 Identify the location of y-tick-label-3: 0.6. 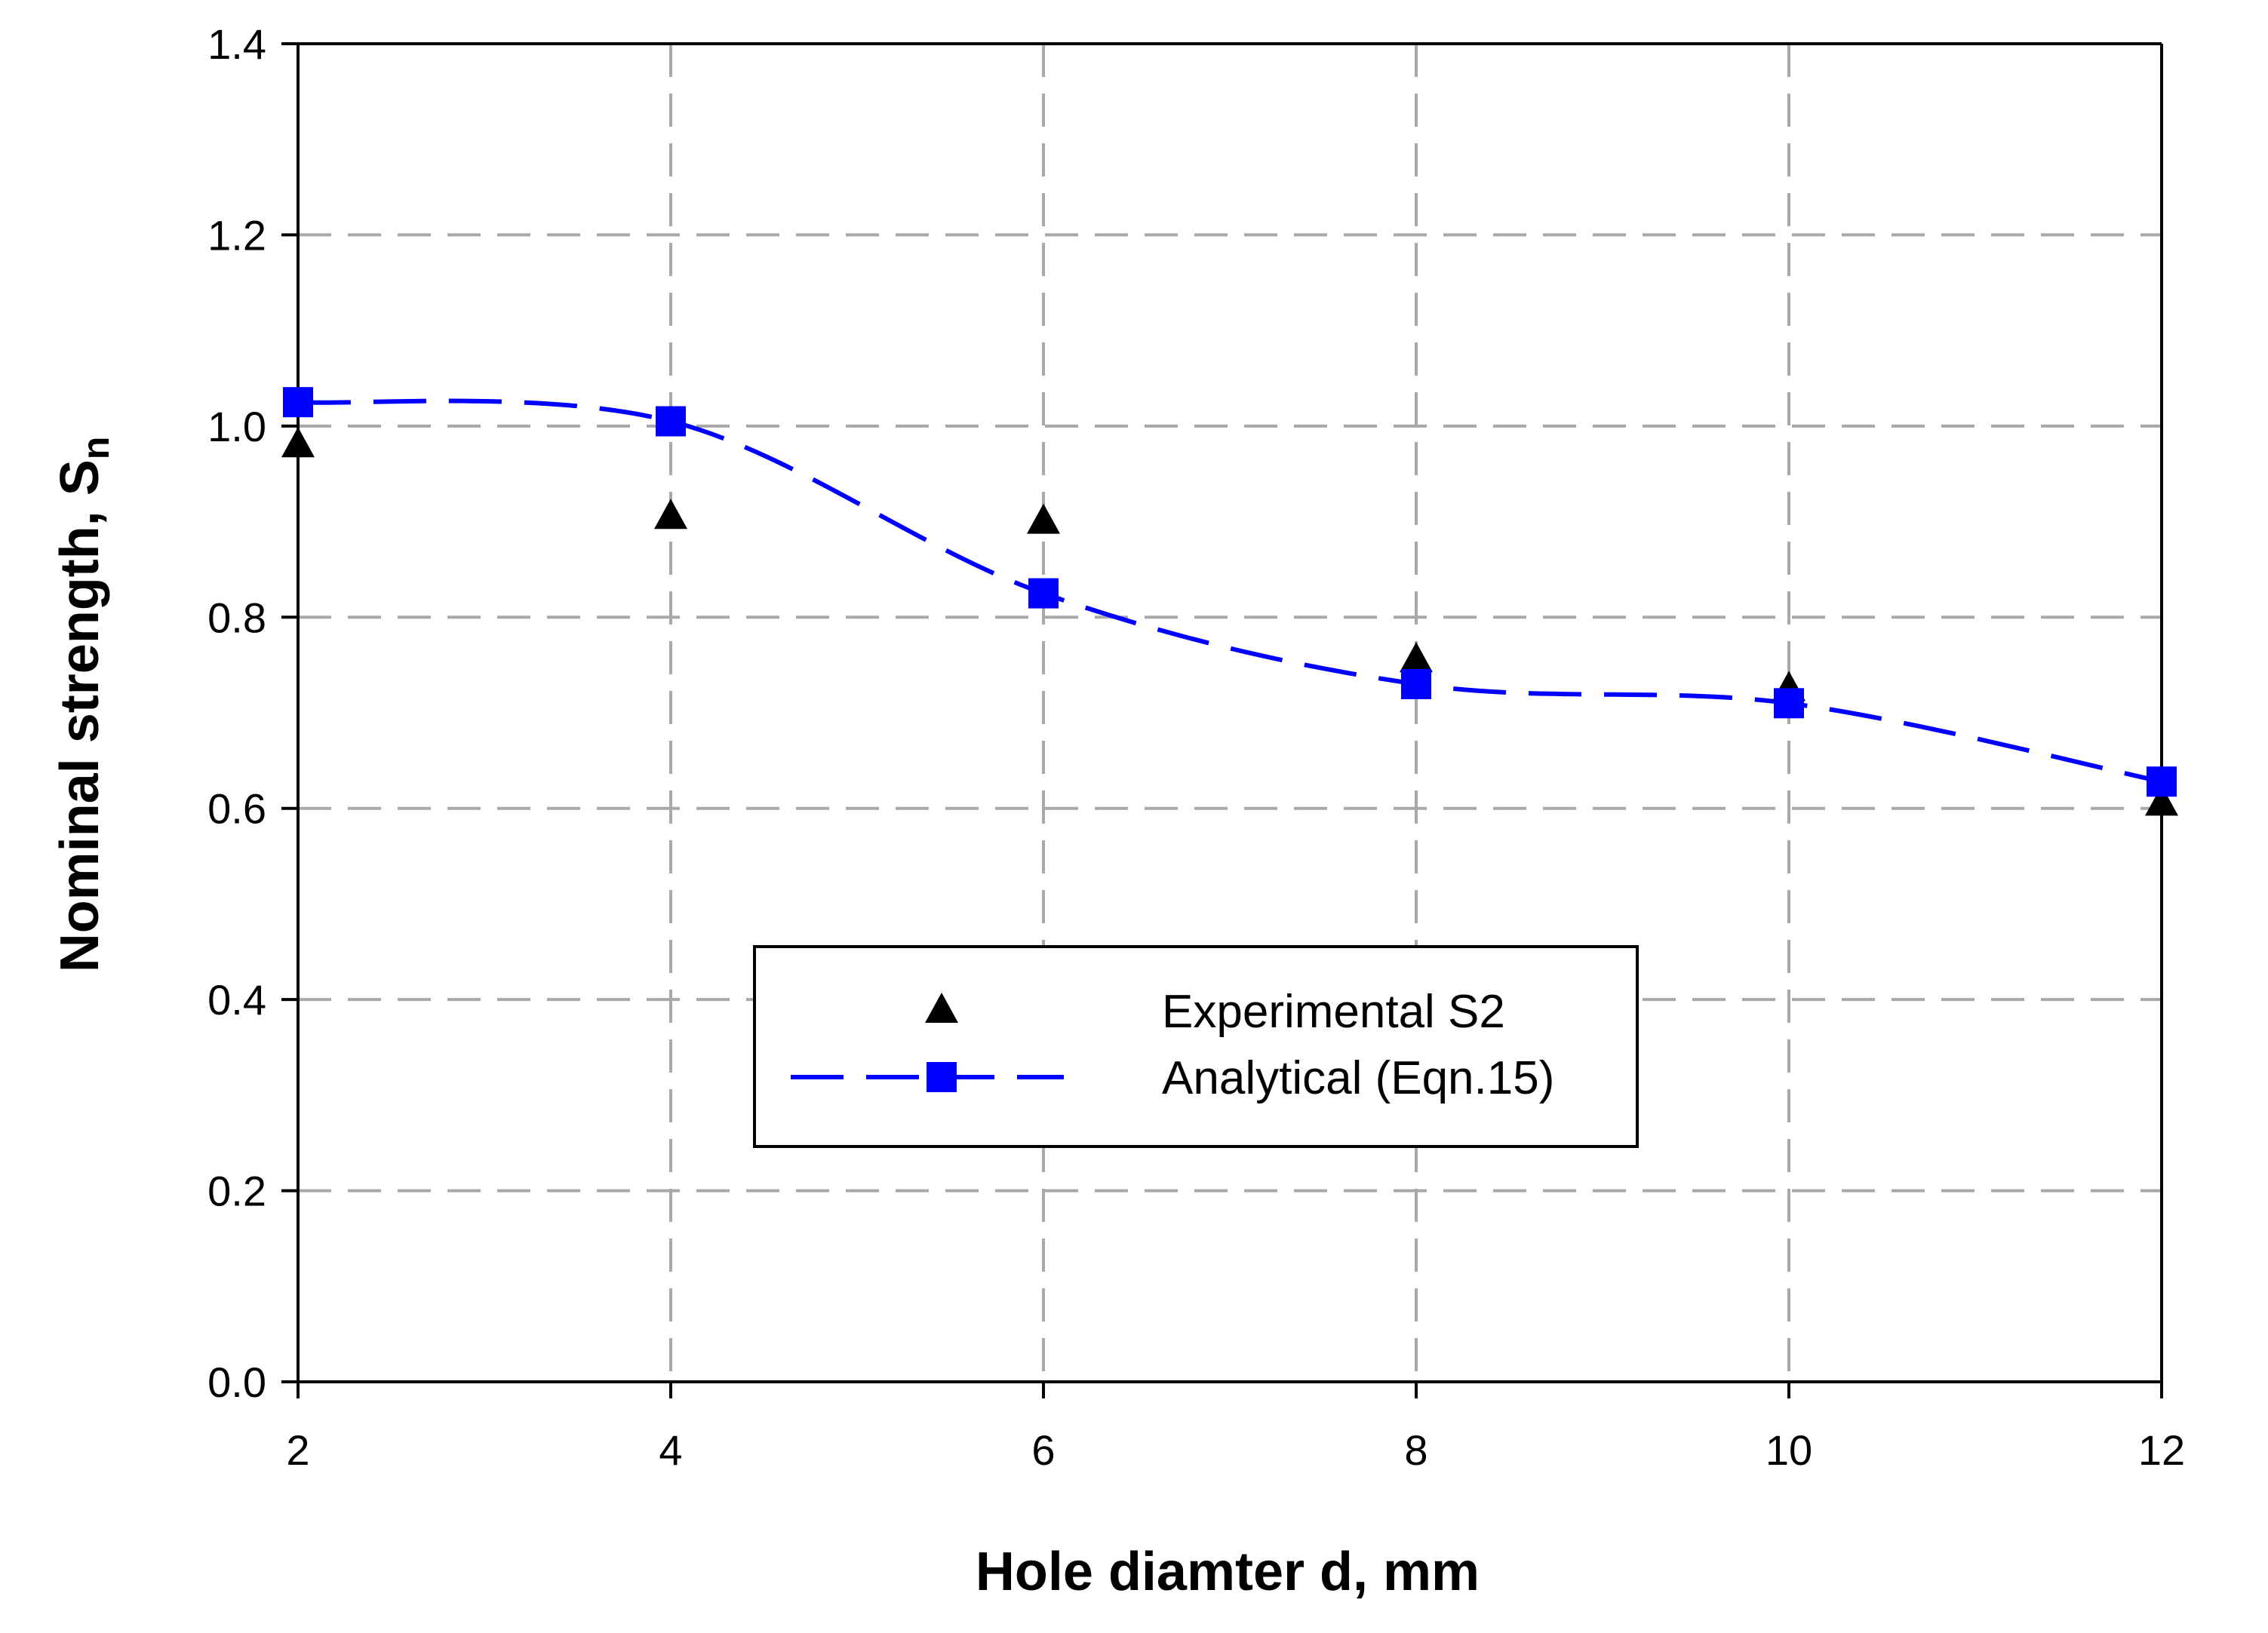
(236, 809).